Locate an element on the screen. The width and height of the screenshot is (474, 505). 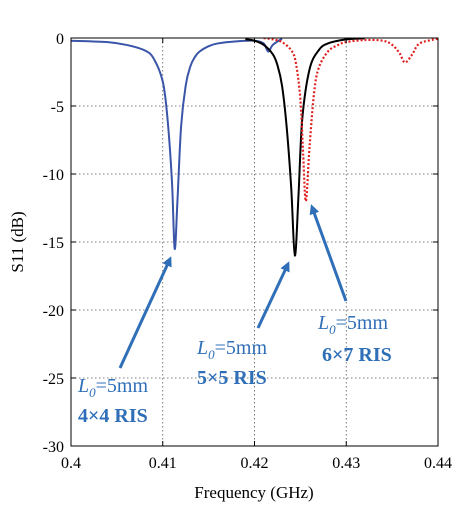
y-tick-label: -10 is located at coordinates (53, 175).